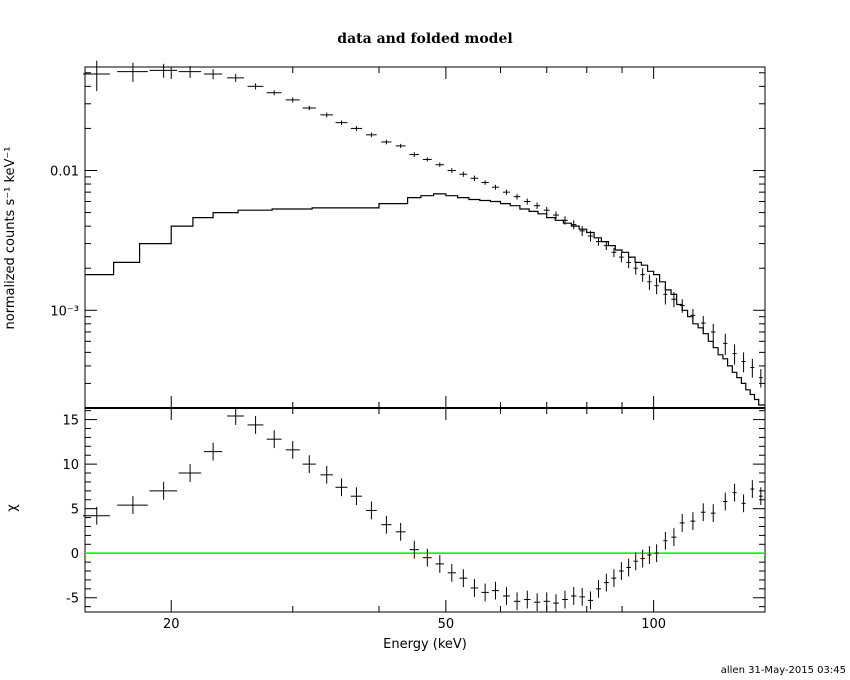  Describe the element at coordinates (75, 510) in the screenshot. I see `bottom-ytick-label: 5` at that location.